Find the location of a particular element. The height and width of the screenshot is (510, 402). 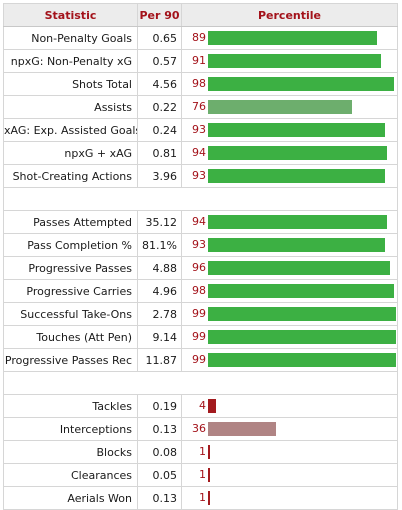

per90-value: 3.96 is located at coordinates (159, 176).